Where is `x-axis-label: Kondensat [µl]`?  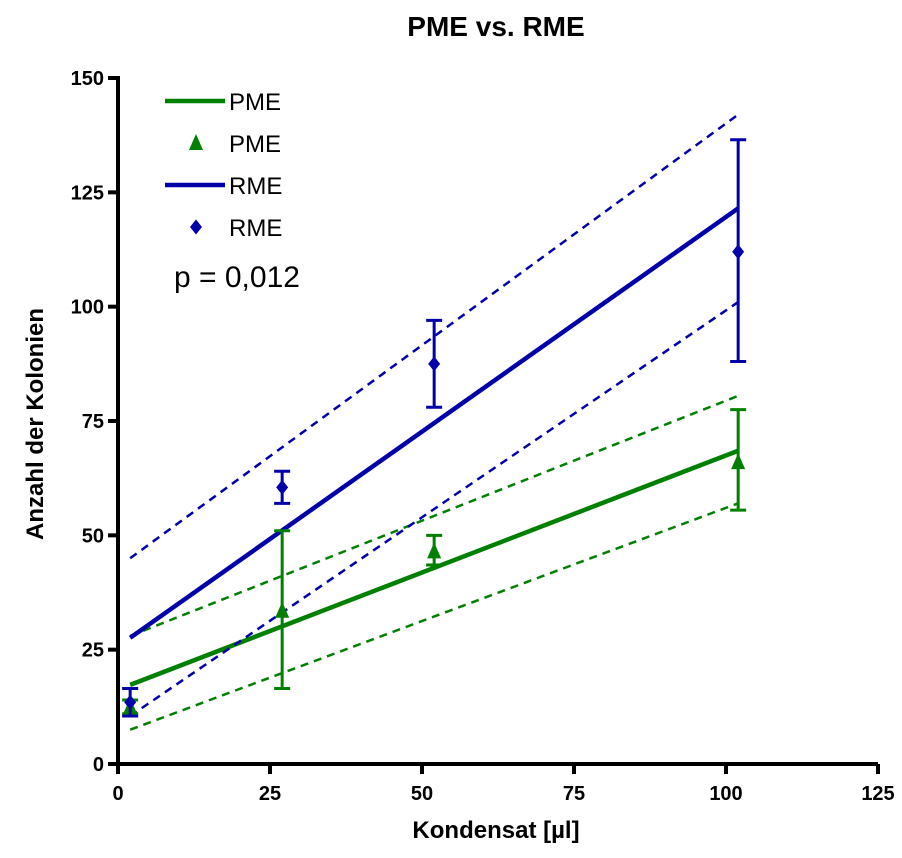
x-axis-label: Kondensat [µl] is located at coordinates (495, 830).